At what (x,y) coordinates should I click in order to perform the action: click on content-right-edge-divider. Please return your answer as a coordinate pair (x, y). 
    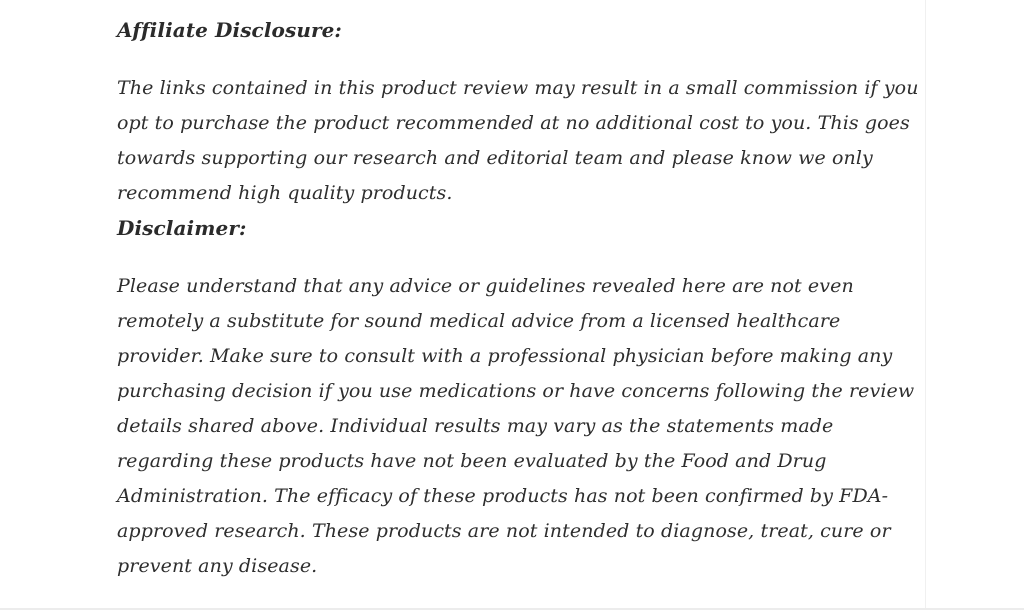
    Looking at the image, I should click on (925, 305).